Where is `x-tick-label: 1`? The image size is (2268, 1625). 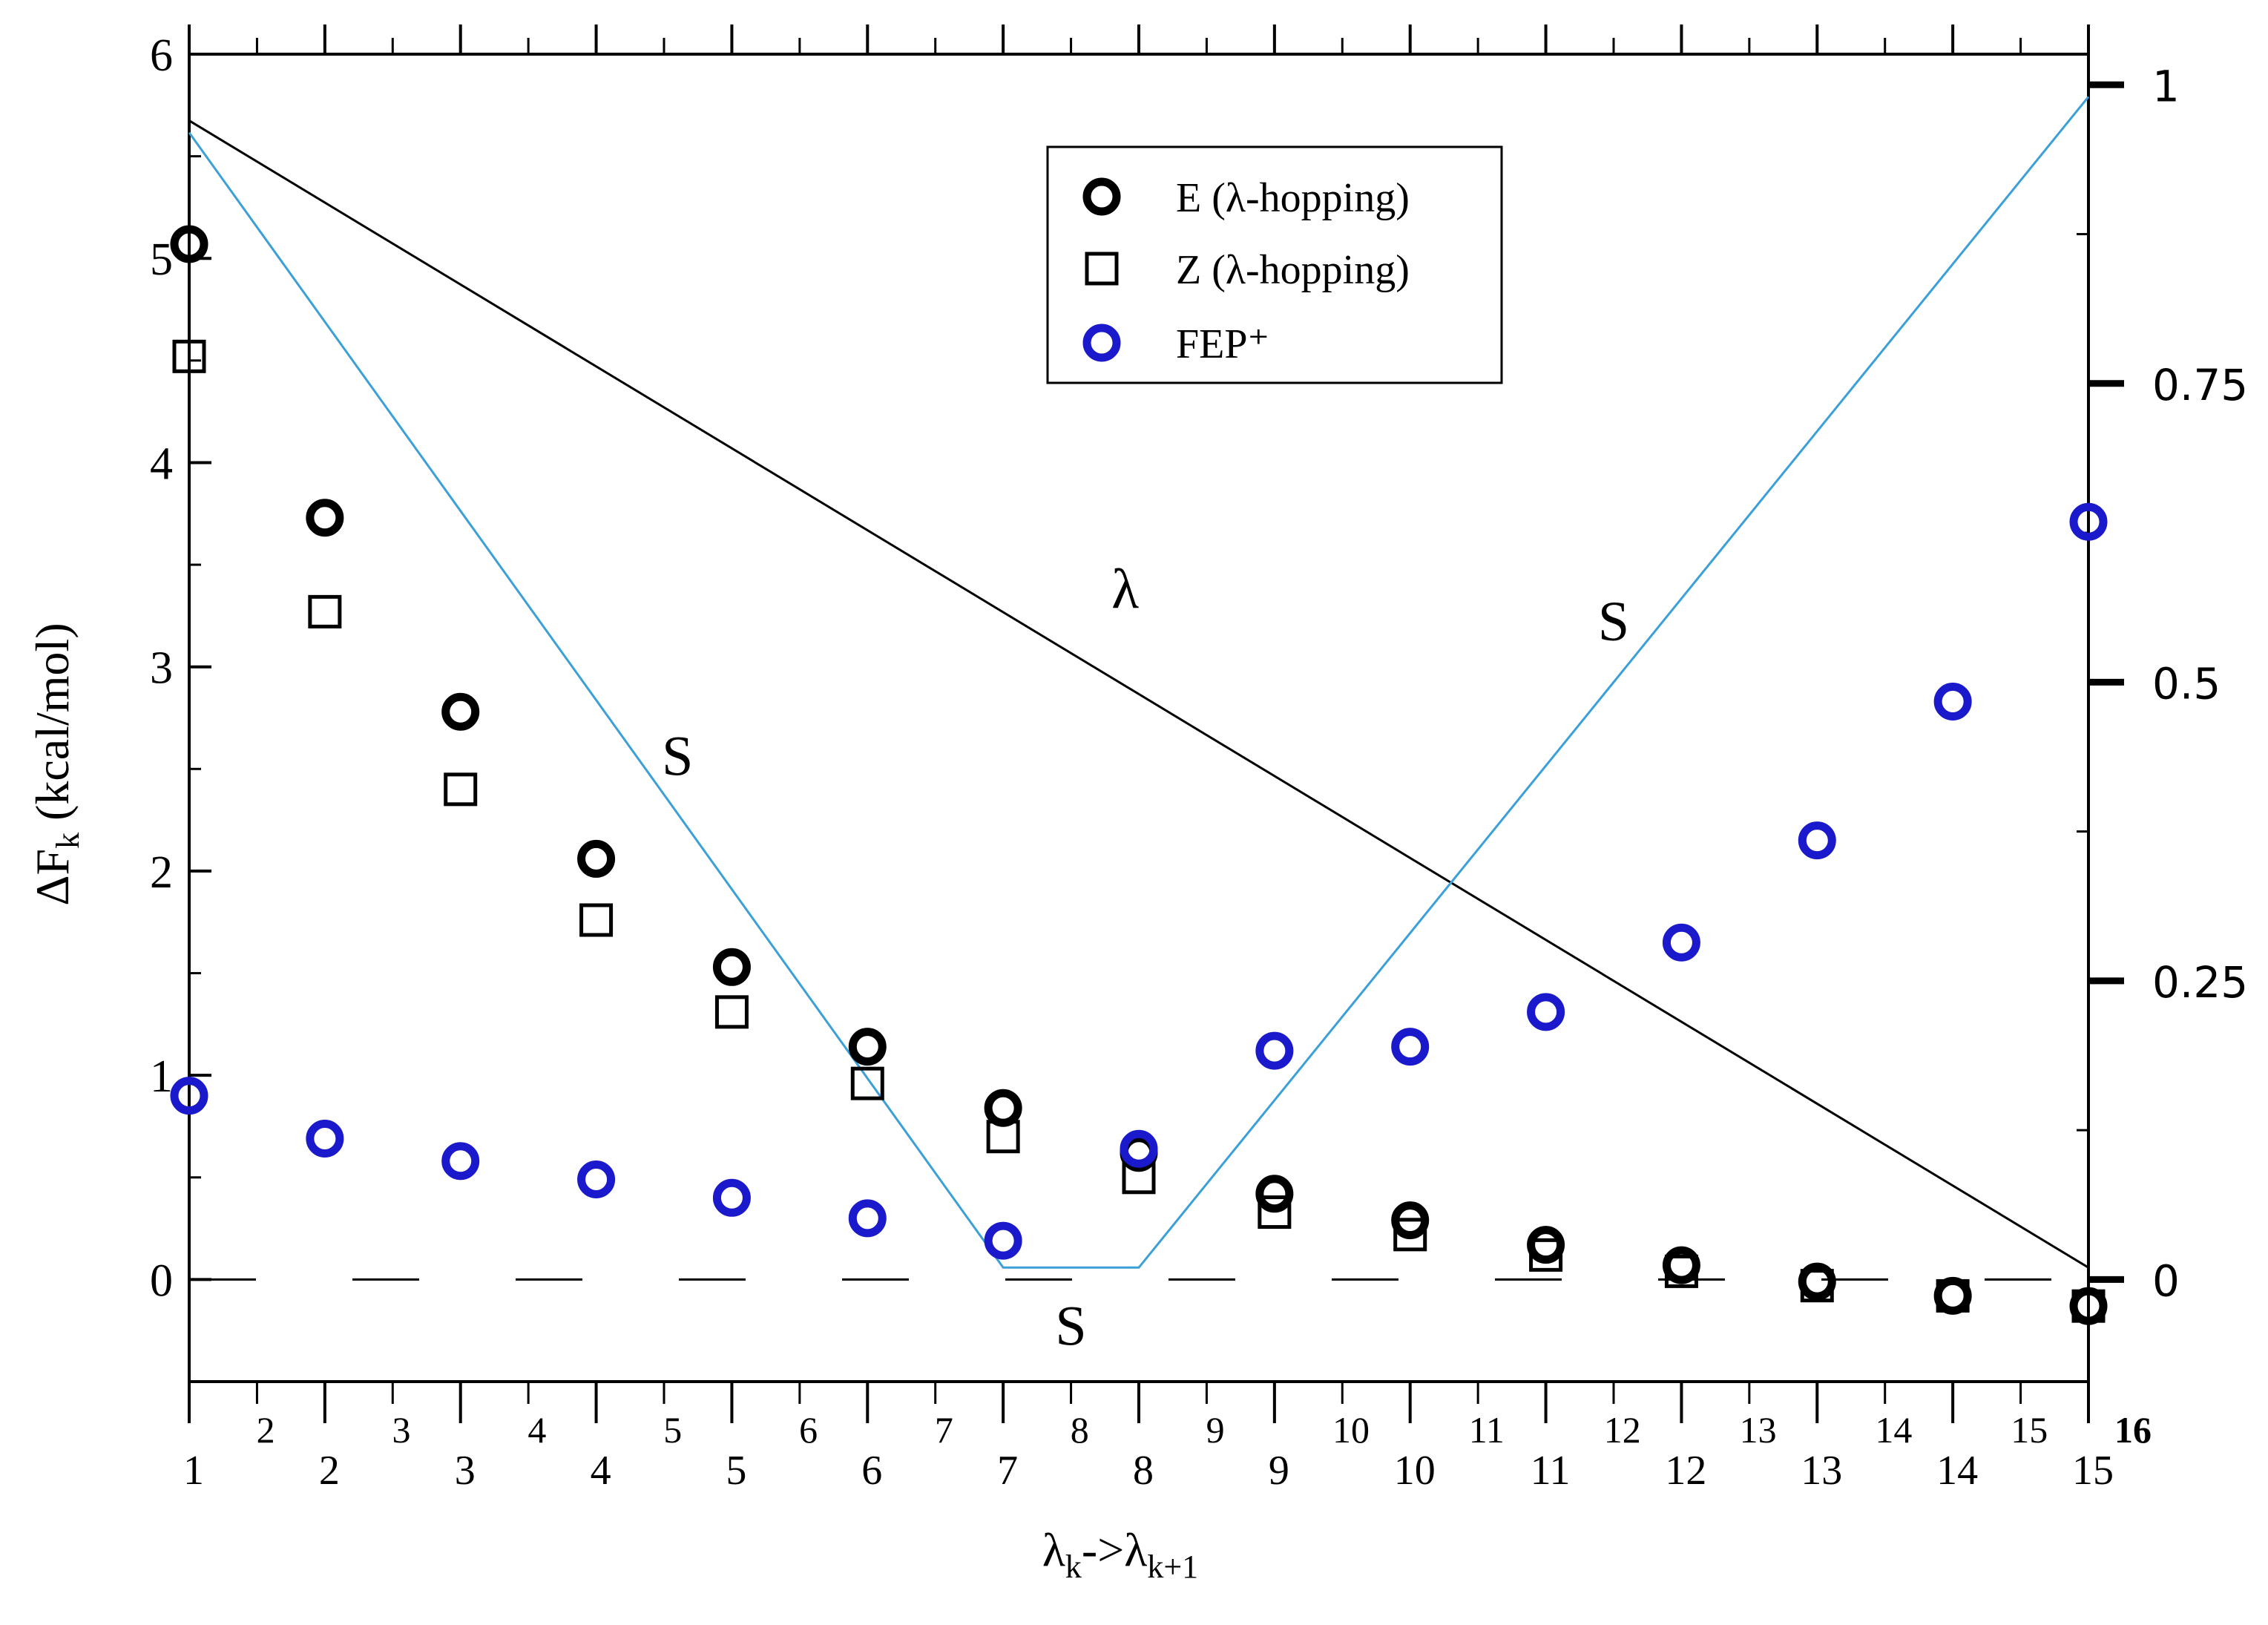
x-tick-label: 1 is located at coordinates (194, 1471).